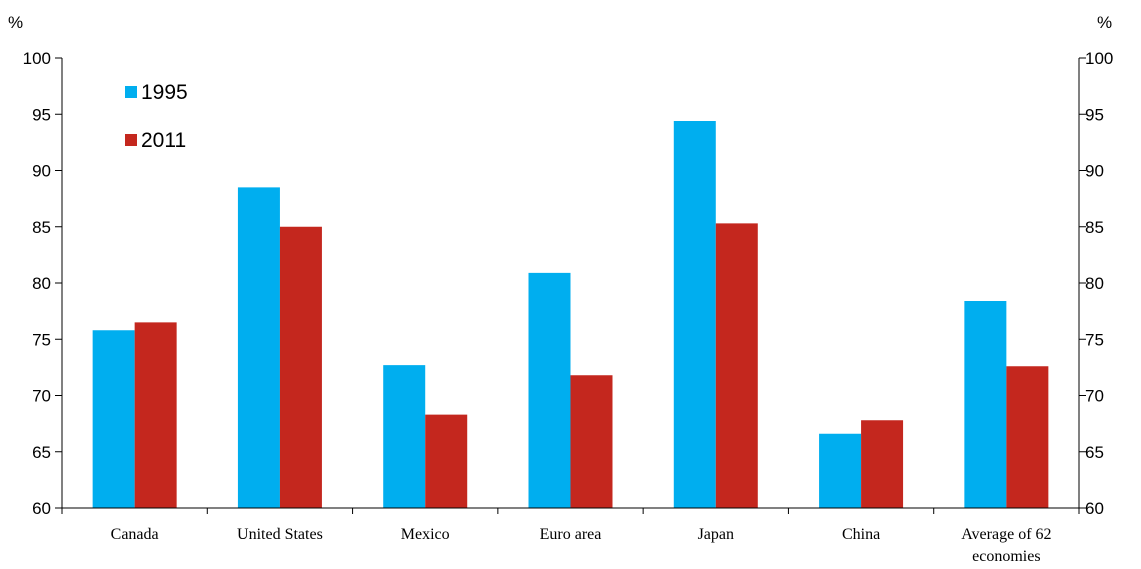 This screenshot has width=1141, height=569. Describe the element at coordinates (425, 534) in the screenshot. I see `category-label: Mexico` at that location.